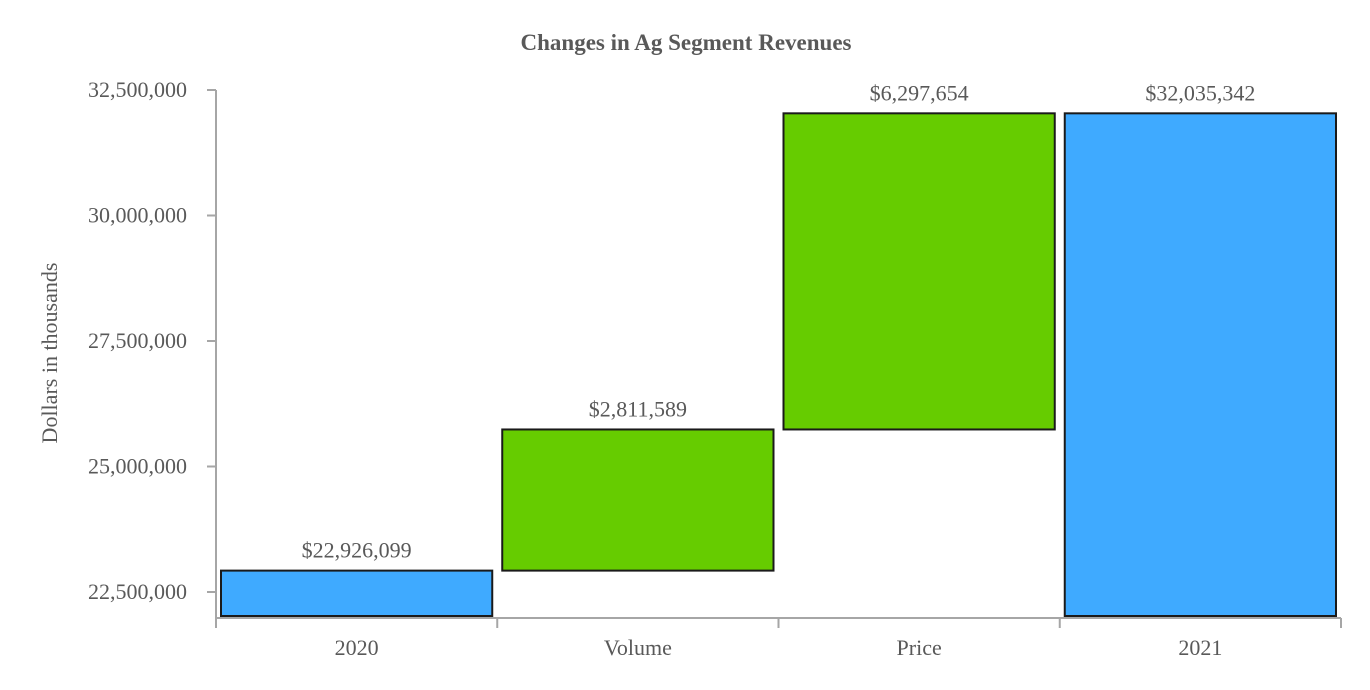 This screenshot has height=690, width=1370. What do you see at coordinates (357, 647) in the screenshot?
I see `x-tick-label: 2020` at bounding box center [357, 647].